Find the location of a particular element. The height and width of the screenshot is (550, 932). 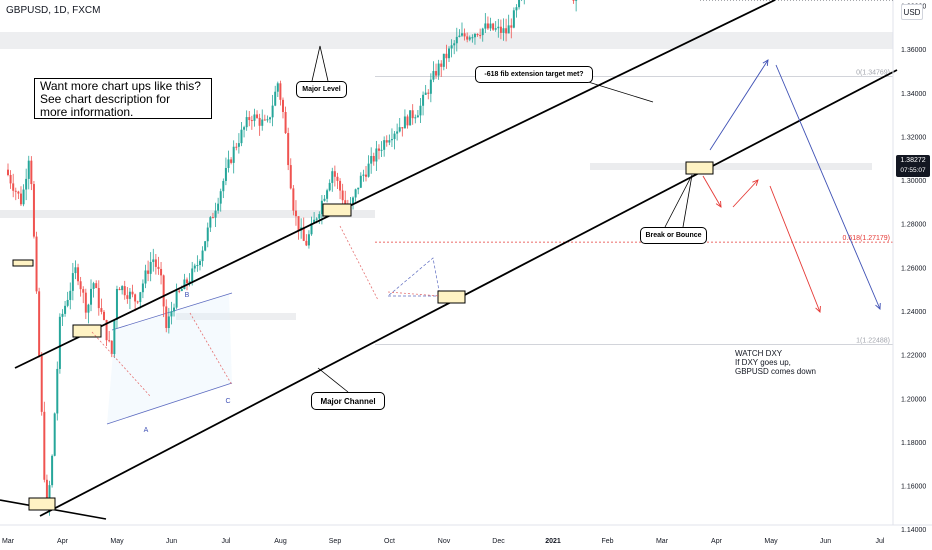

time-tick-label: Jul is located at coordinates (226, 541).